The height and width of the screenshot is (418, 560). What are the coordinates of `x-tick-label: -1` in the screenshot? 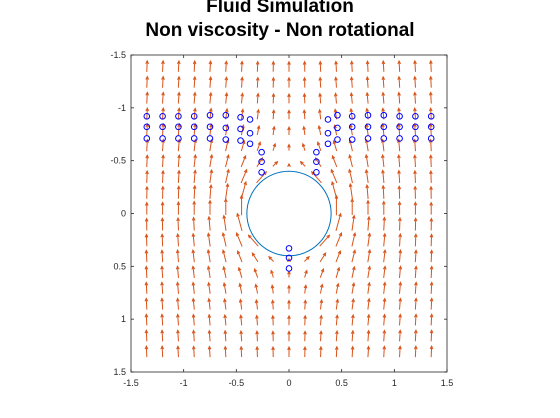 It's located at (184, 383).